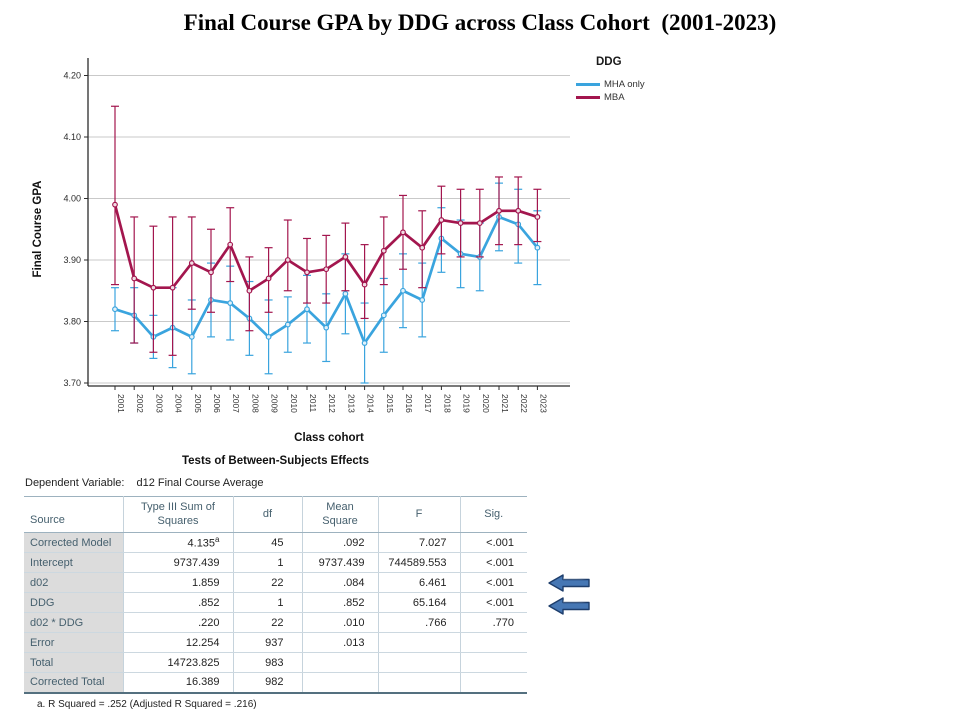 The image size is (960, 720). I want to click on table-row: Corrected Model 4.135a 45.092 7.027 <.001, so click(275, 542).